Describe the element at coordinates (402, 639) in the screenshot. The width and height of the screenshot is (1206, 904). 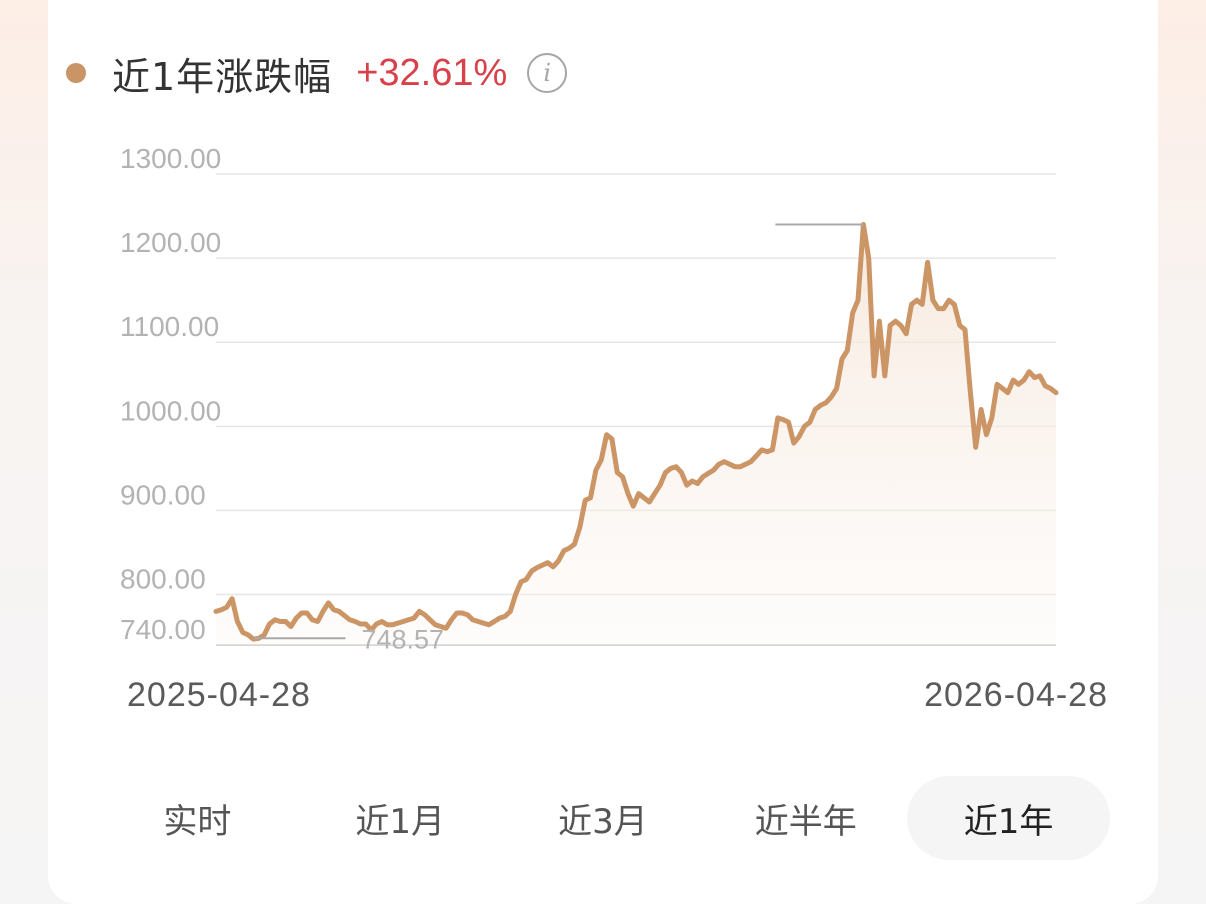
I see `min-value-label: 748.57` at that location.